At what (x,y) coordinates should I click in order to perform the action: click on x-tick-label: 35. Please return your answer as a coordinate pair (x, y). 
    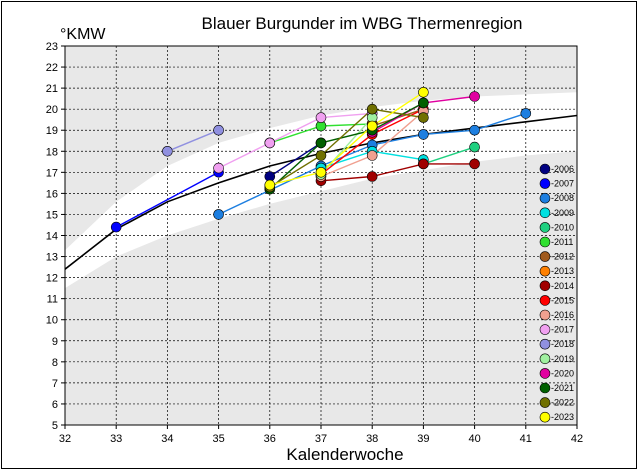
    Looking at the image, I should click on (218, 439).